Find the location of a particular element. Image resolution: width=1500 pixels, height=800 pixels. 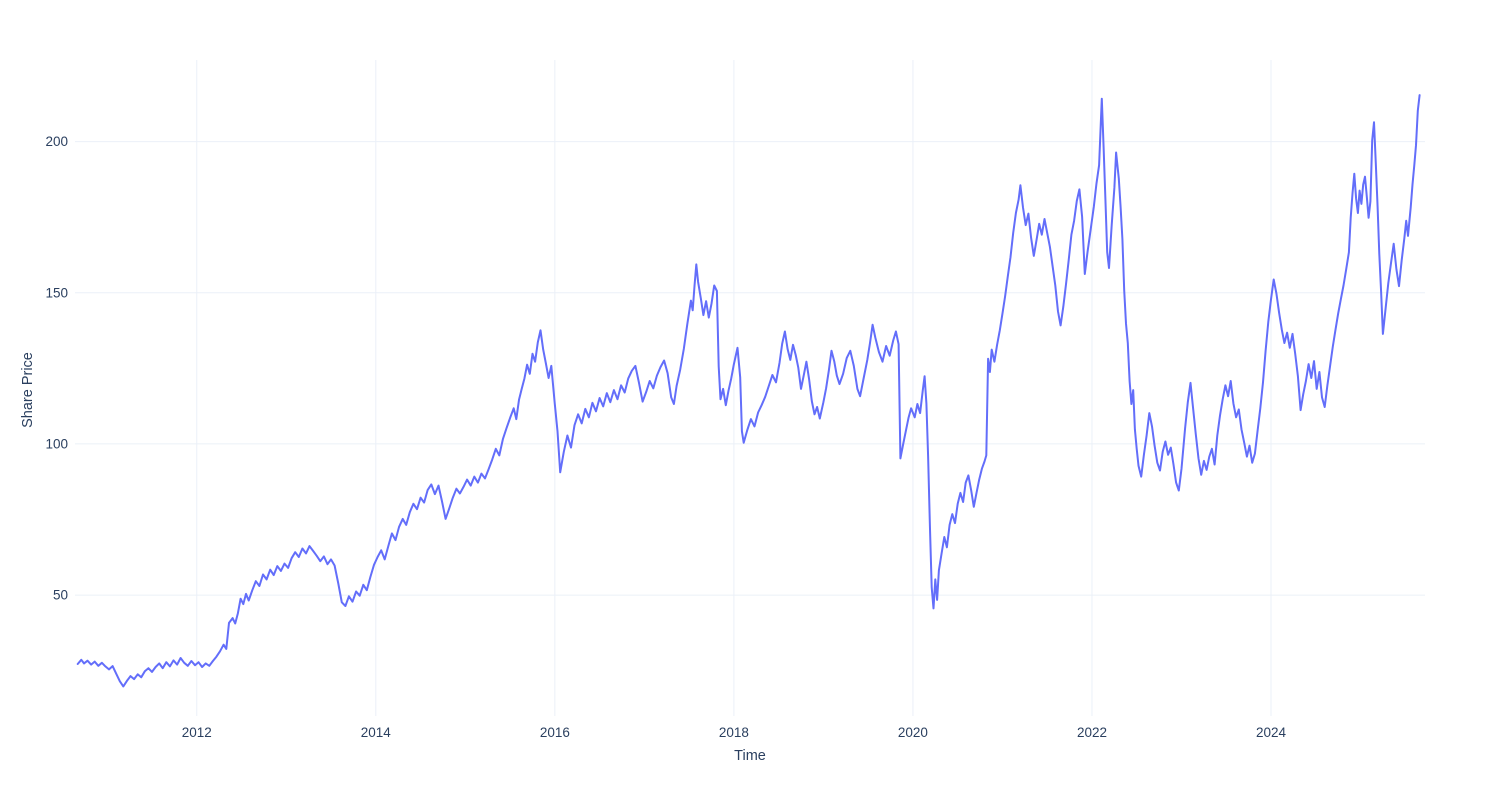

y-tick-label: 50 is located at coordinates (60, 595).